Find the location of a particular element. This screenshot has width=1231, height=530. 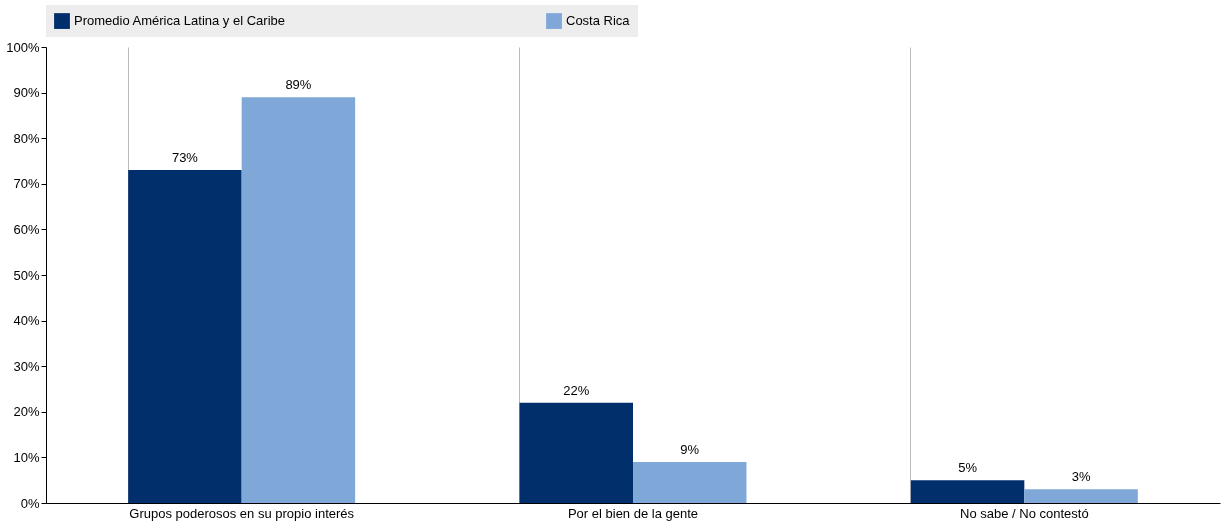

x-tick-label: Por el bien de la gente is located at coordinates (633, 513).